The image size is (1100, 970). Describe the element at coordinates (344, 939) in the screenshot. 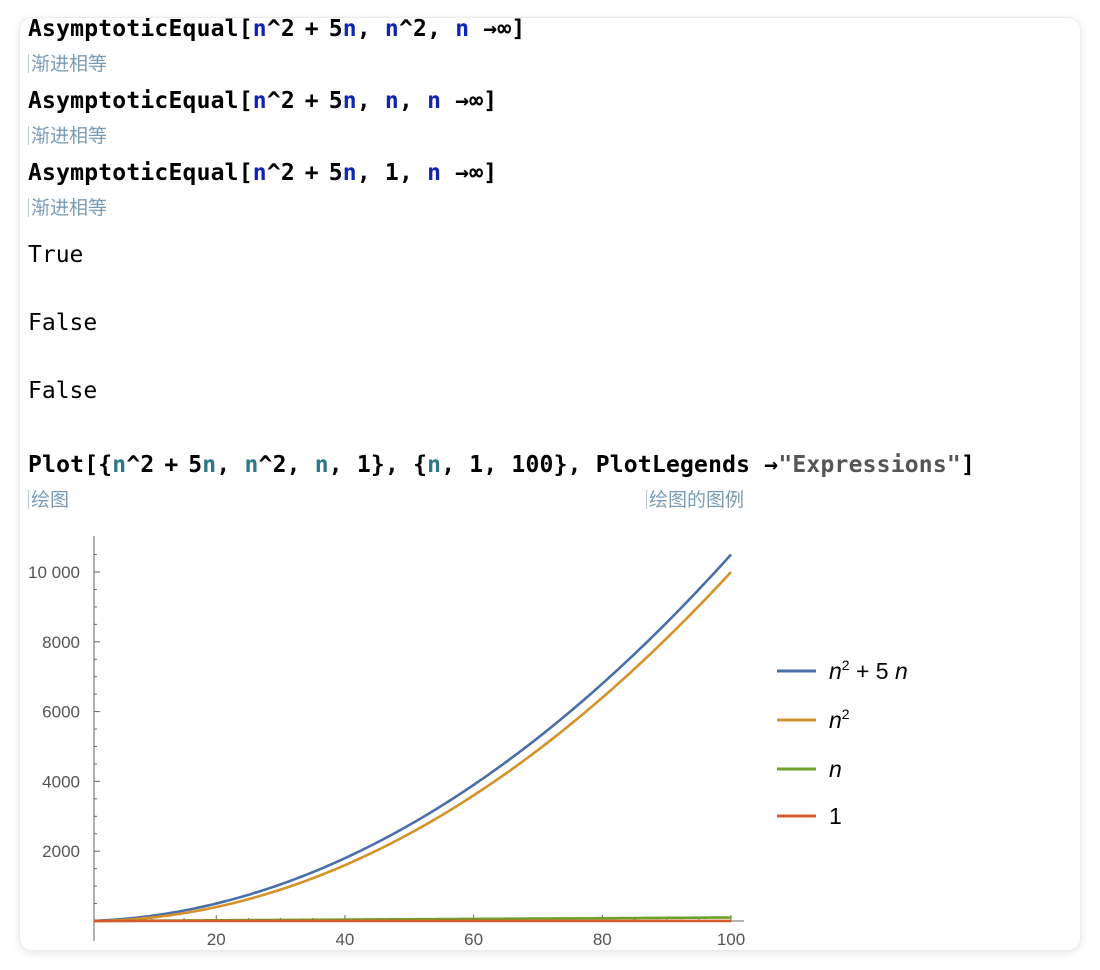

I see `x-tick-label: 40` at that location.